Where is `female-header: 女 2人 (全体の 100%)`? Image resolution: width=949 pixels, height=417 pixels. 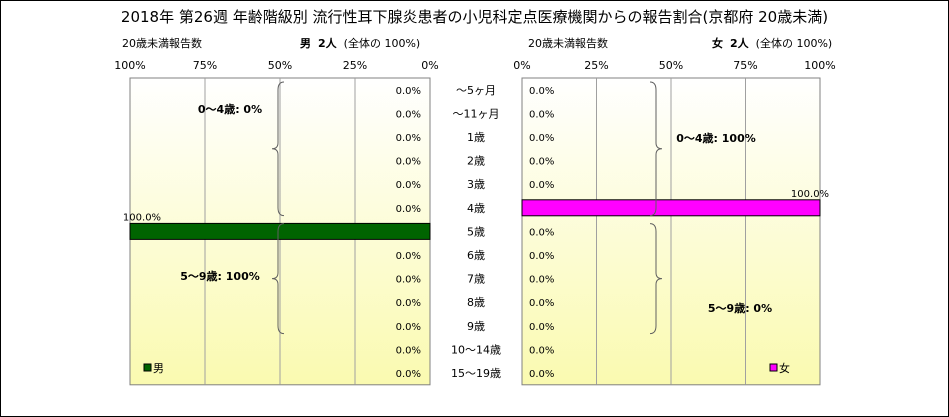
female-header: 女 2人 (全体の 100%) is located at coordinates (772, 43).